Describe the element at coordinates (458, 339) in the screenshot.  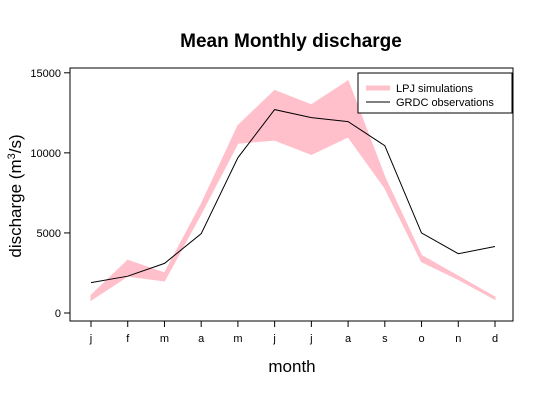
I see `x-tick-label: n` at that location.